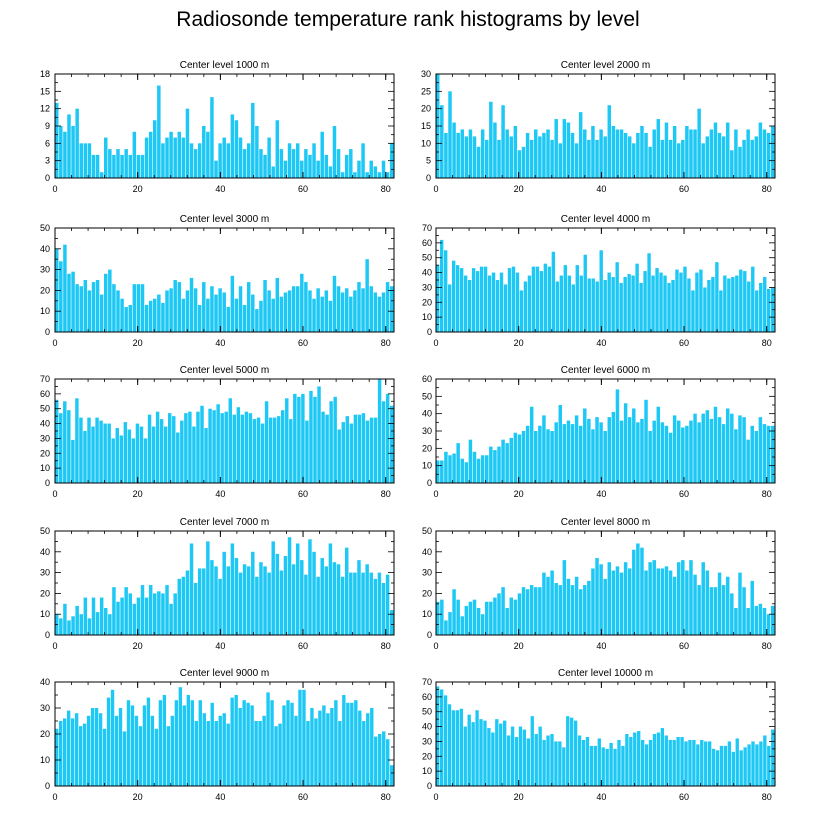 This screenshot has height=824, width=816. What do you see at coordinates (45, 228) in the screenshot?
I see `y-tick-label: 50` at bounding box center [45, 228].